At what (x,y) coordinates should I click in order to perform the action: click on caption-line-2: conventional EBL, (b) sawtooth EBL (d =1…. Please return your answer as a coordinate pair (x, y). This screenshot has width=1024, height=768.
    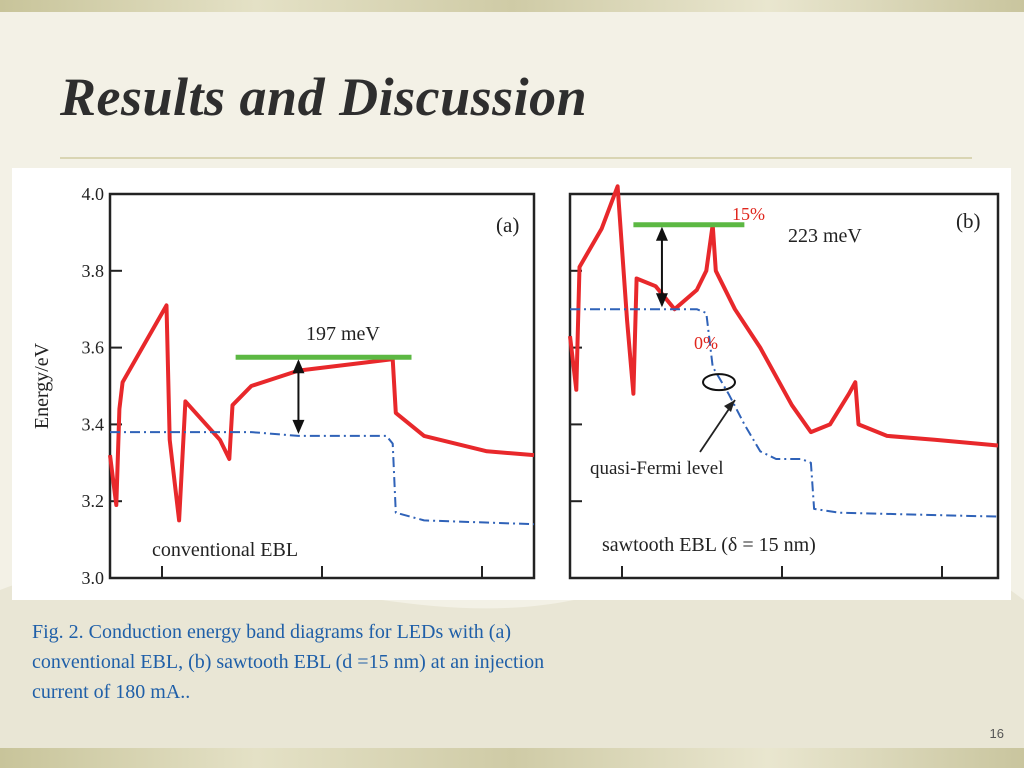
    Looking at the image, I should click on (288, 662).